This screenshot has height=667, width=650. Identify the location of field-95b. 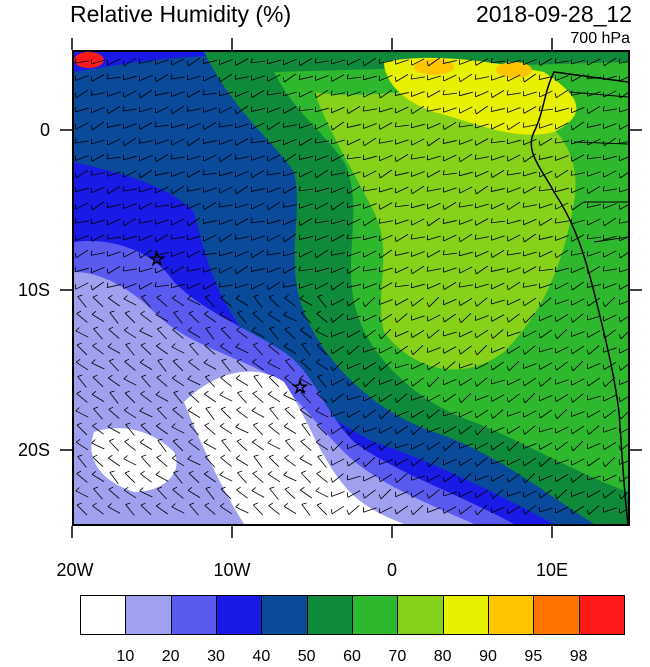
(514, 70).